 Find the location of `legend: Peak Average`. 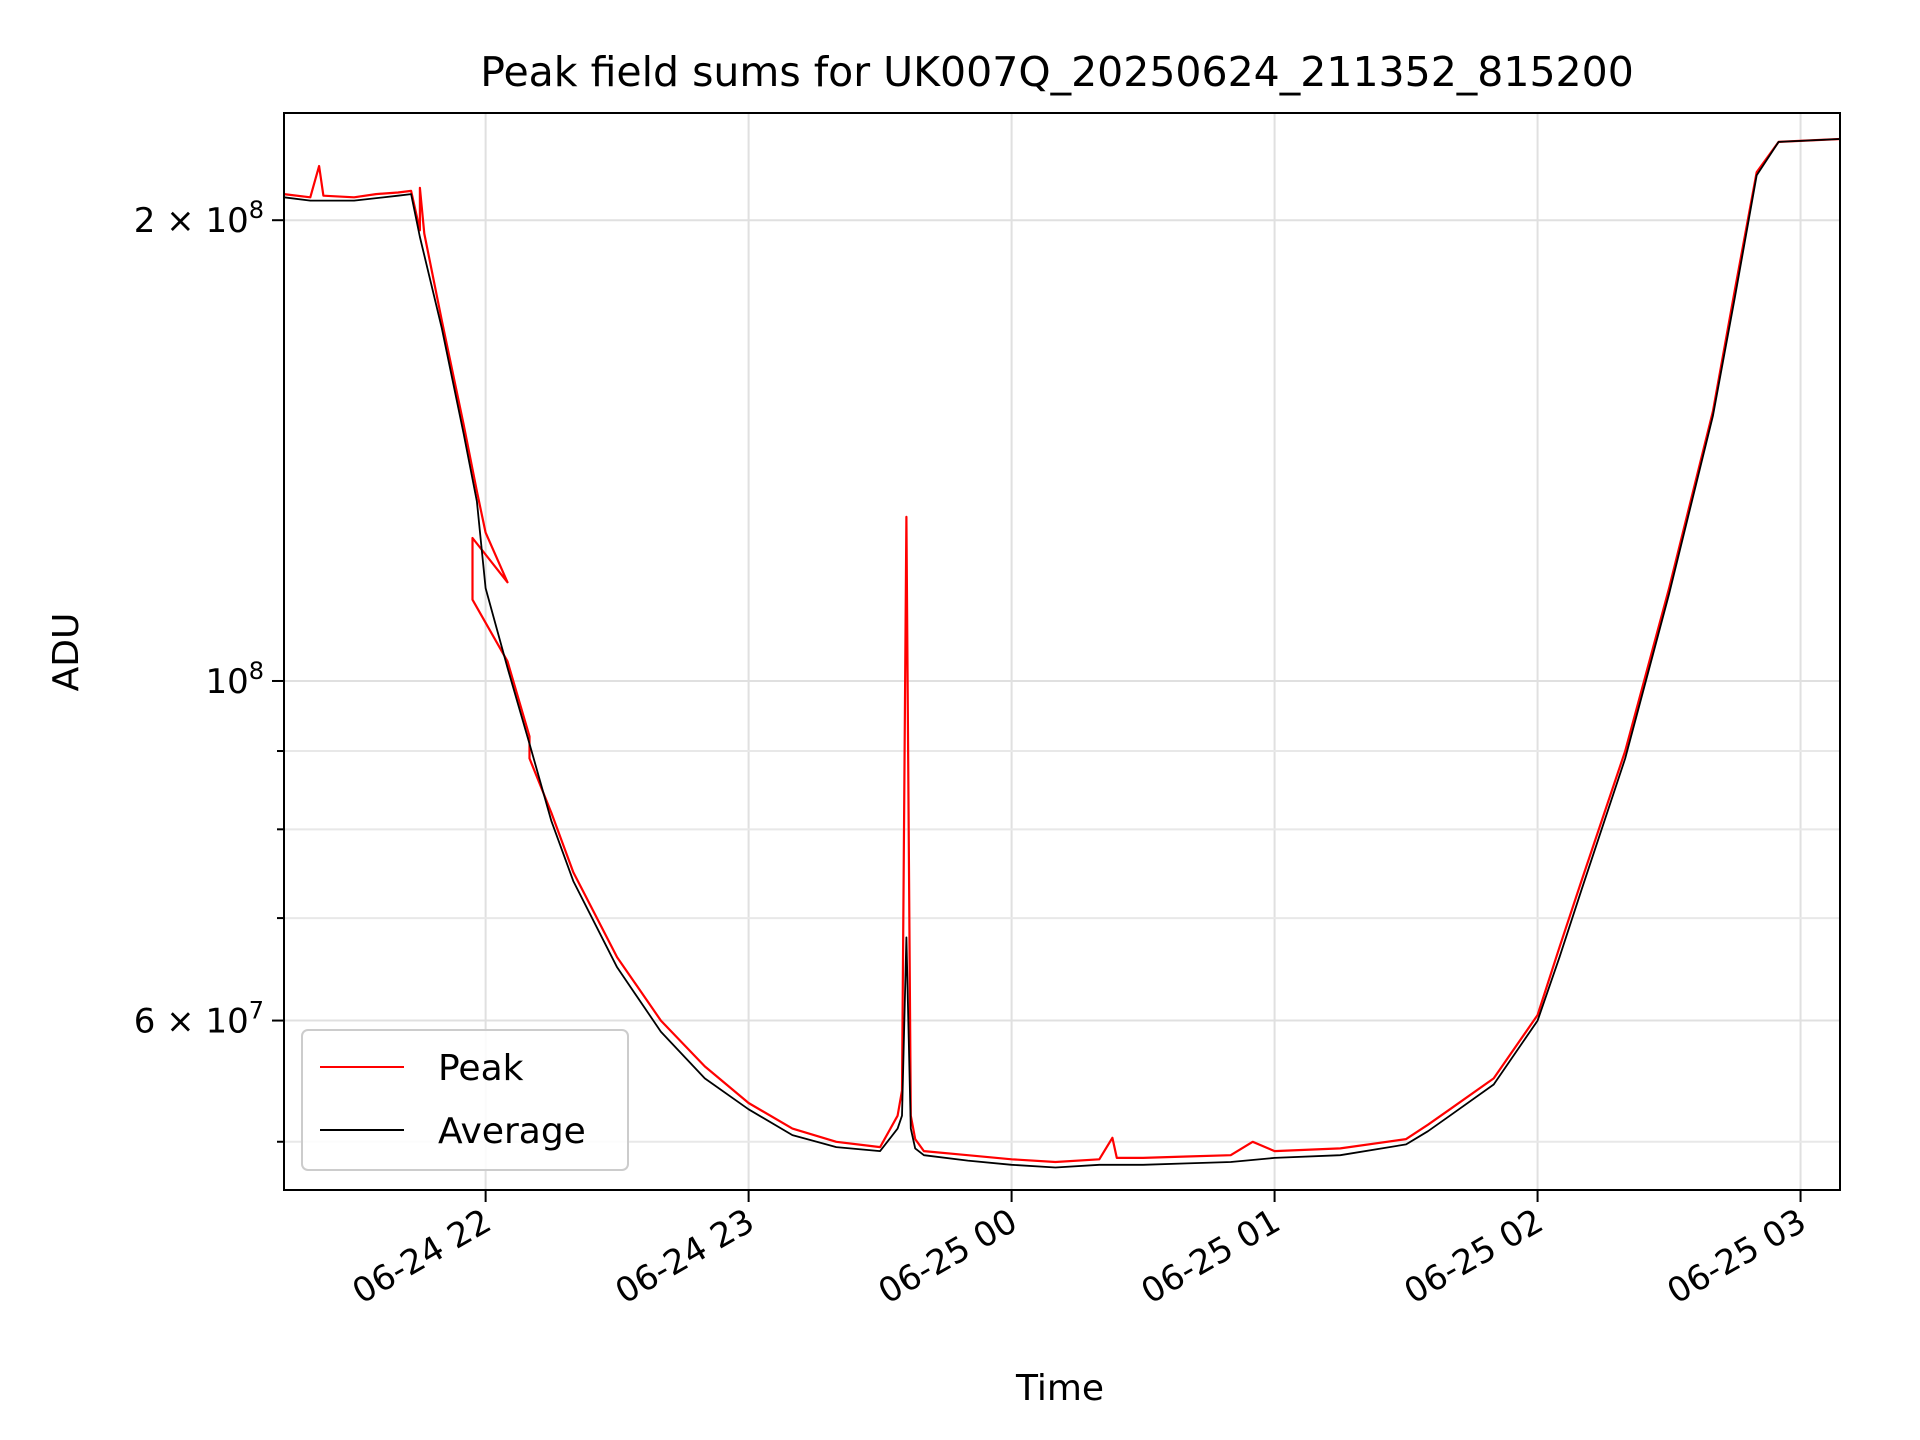

legend: Peak Average is located at coordinates (465, 1100).